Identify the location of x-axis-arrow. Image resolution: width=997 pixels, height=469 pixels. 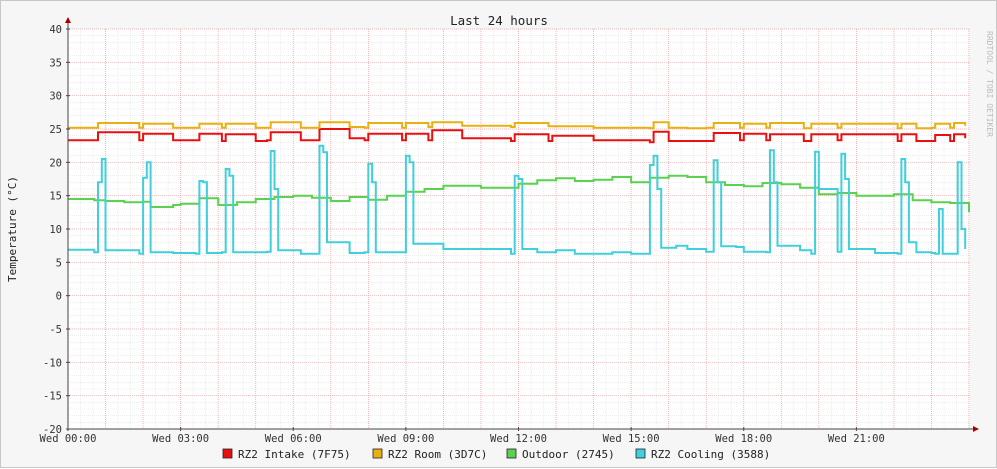
(976, 429).